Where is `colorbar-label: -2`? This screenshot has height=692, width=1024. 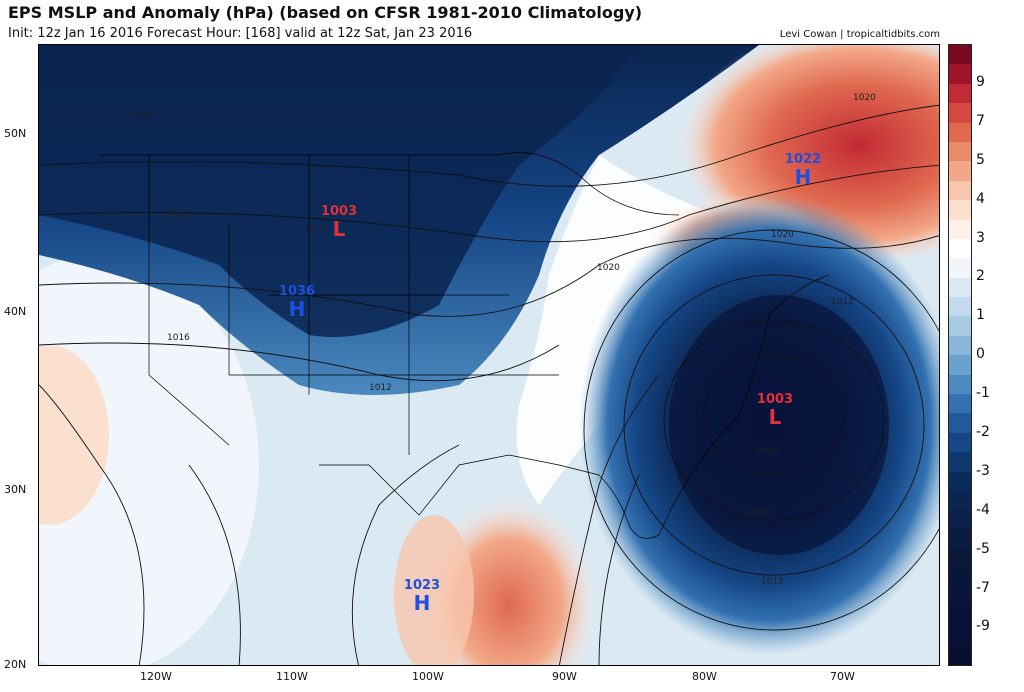 colorbar-label: -2 is located at coordinates (983, 432).